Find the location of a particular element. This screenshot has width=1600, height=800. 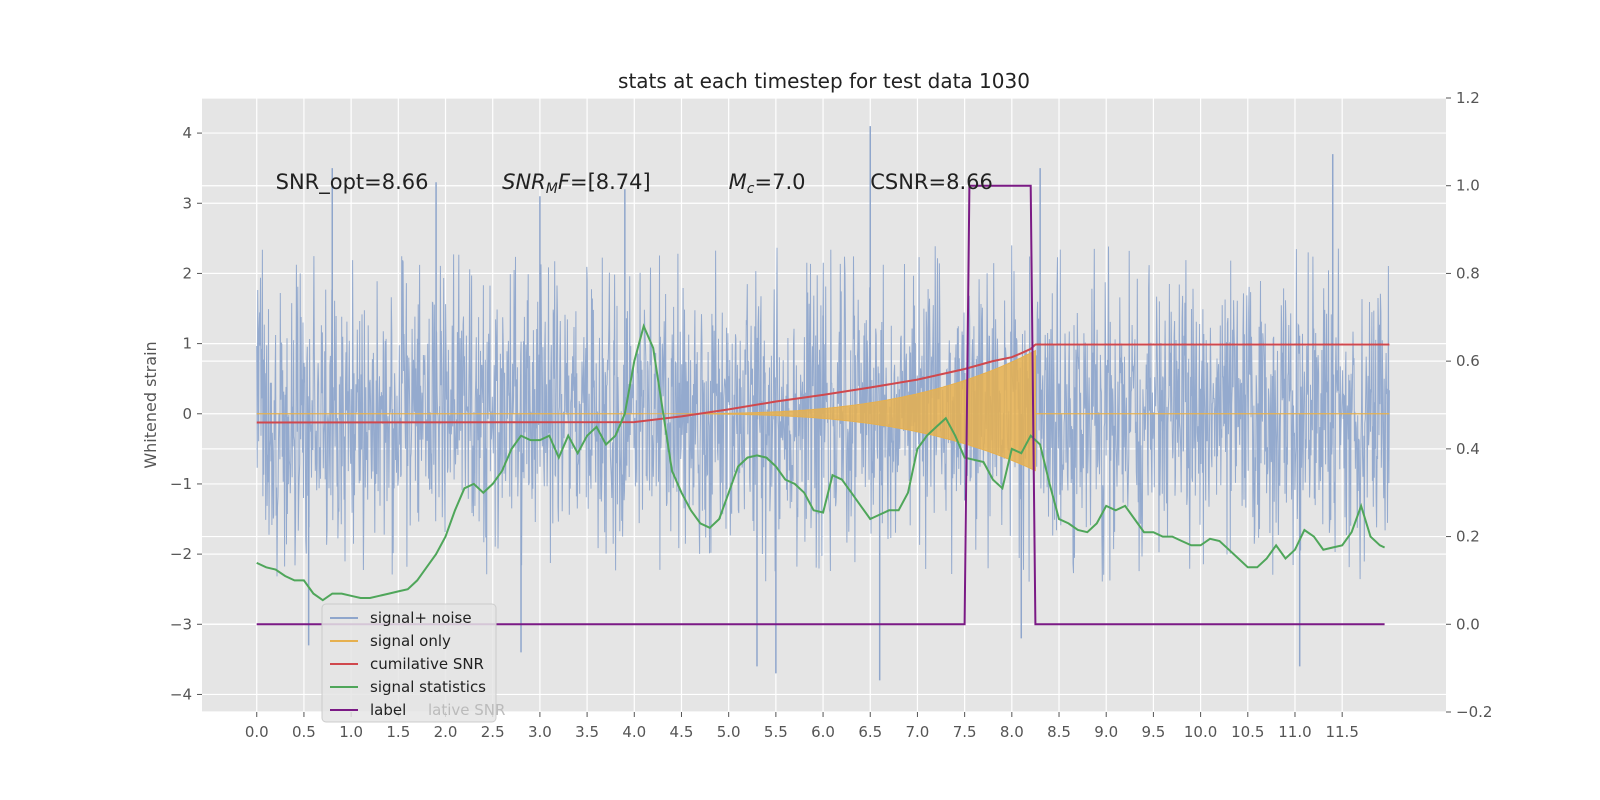

x-tick-label: 10.5 is located at coordinates (1247, 732).